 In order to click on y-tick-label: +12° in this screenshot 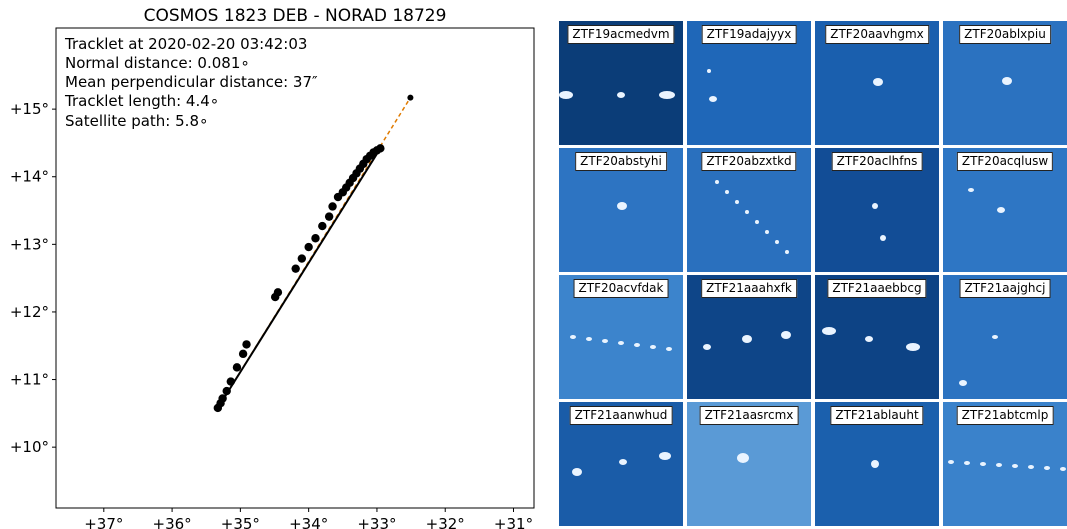, I will do `click(29, 312)`.